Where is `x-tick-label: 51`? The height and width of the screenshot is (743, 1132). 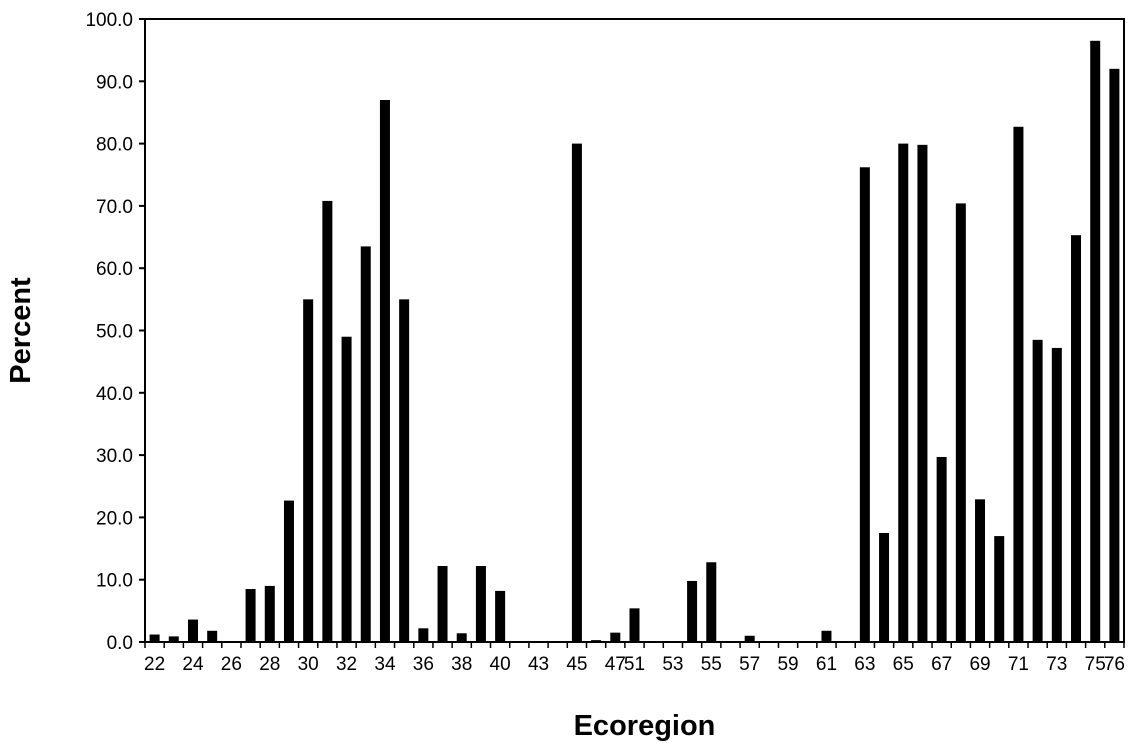
x-tick-label: 51 is located at coordinates (634, 664).